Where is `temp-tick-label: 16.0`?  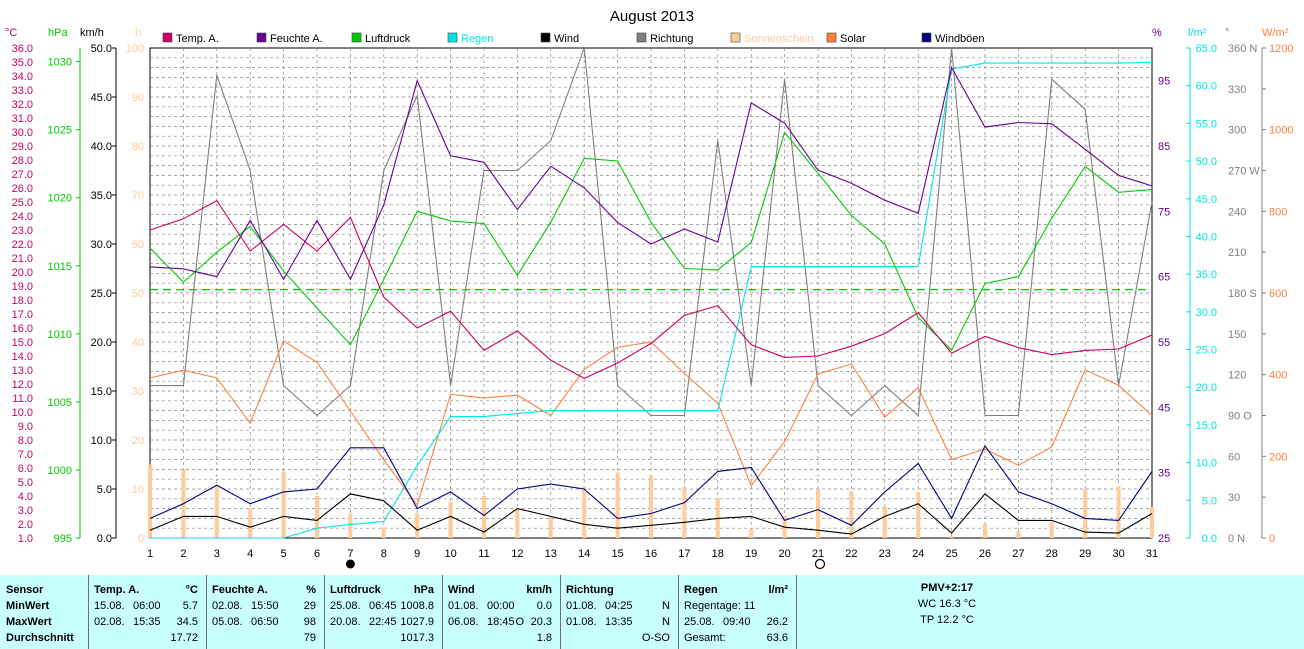 temp-tick-label: 16.0 is located at coordinates (22, 329).